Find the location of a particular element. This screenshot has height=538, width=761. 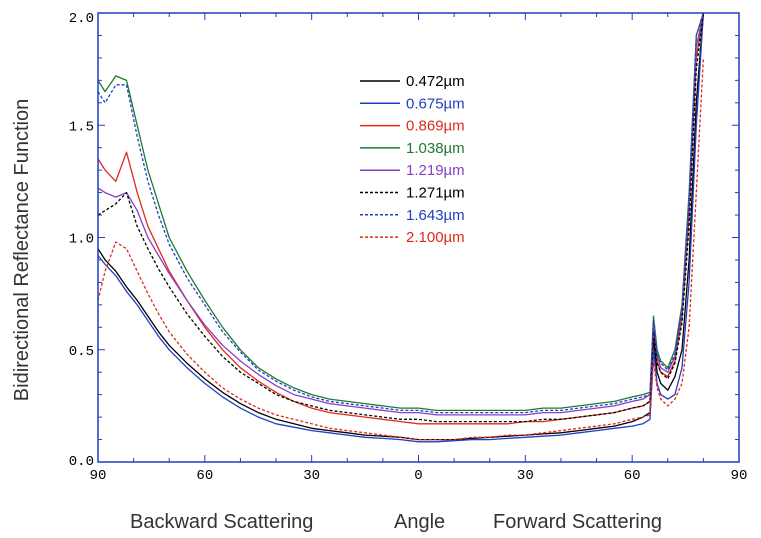

legend-label: 0.472µm is located at coordinates (435, 81).